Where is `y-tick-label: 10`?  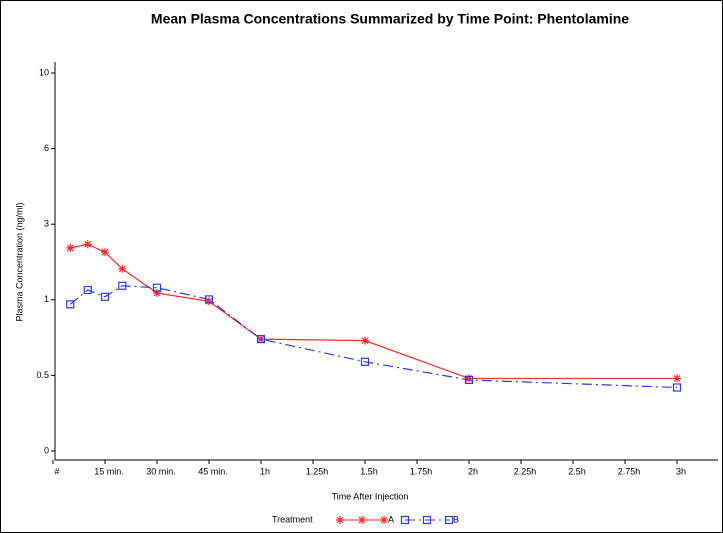 y-tick-label: 10 is located at coordinates (44, 72).